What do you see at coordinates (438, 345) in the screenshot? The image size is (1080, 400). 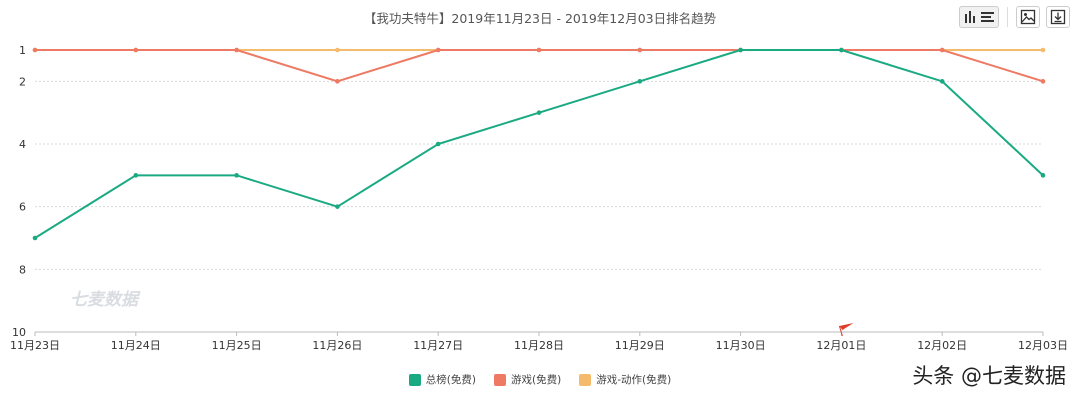 I see `x-tick-label: 11月27日` at bounding box center [438, 345].